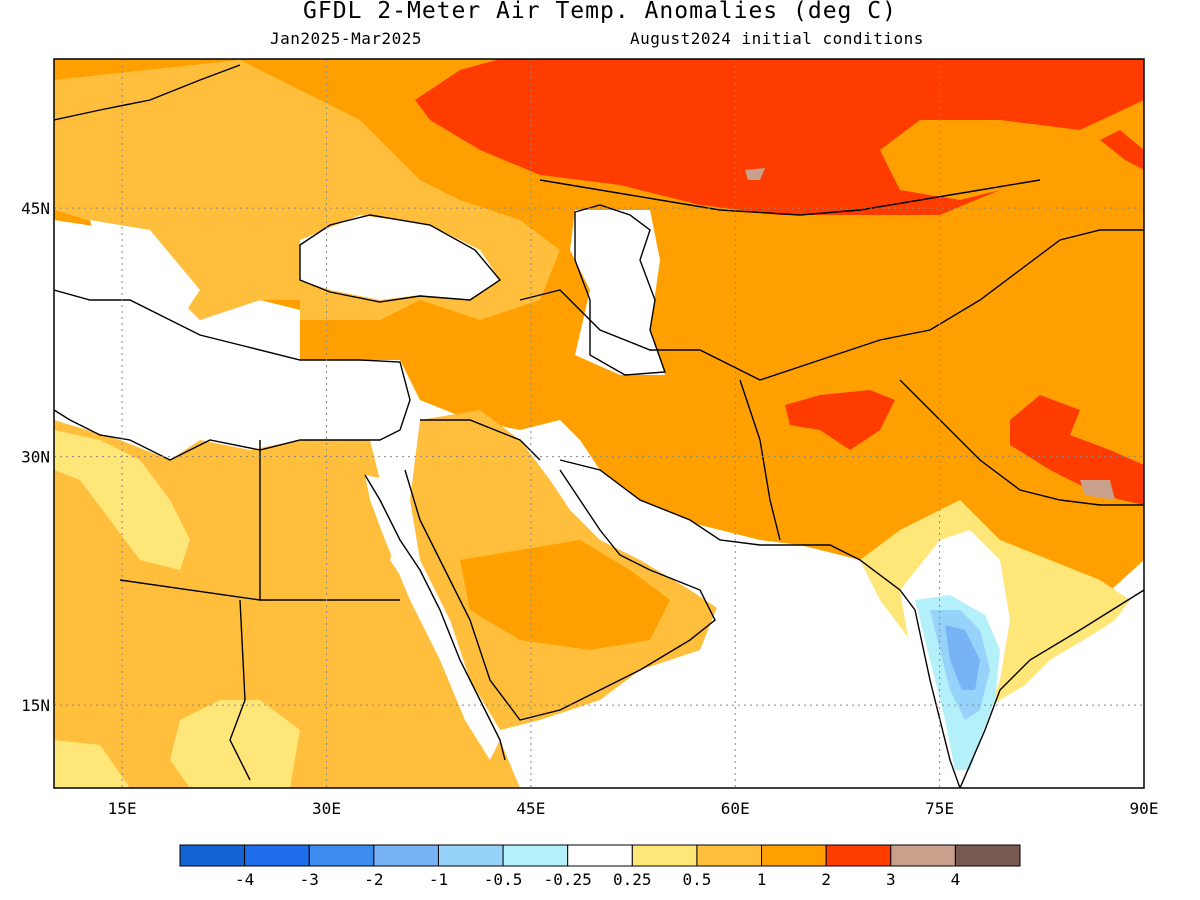  Describe the element at coordinates (309, 879) in the screenshot. I see `legend-label: -3` at that location.